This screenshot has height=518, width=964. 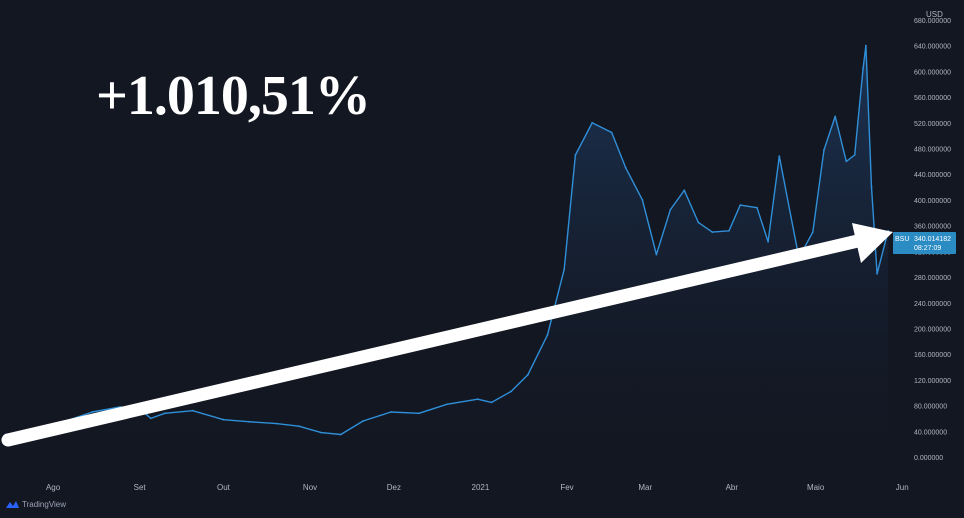 I want to click on price-tag-value: 340.014182, so click(x=932, y=239).